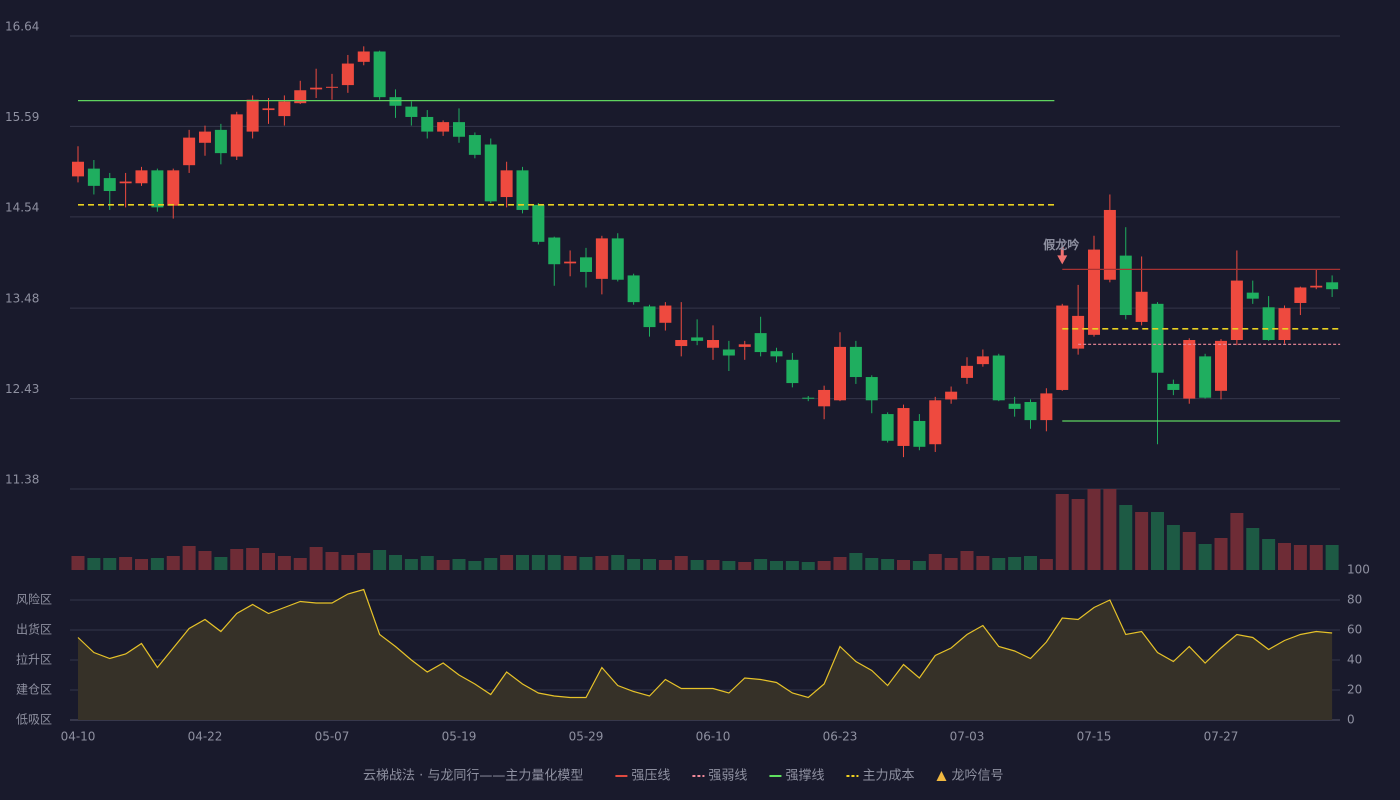  Describe the element at coordinates (78, 737) in the screenshot. I see `x-tick-label: 04-10` at that location.